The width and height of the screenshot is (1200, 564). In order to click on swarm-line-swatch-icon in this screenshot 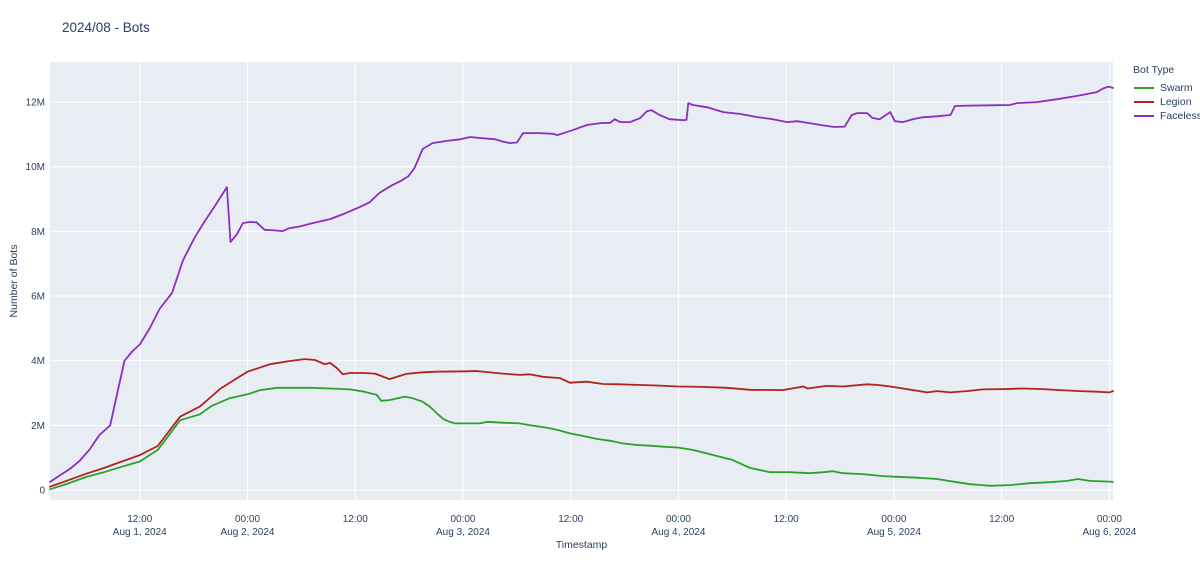, I will do `click(1144, 88)`.